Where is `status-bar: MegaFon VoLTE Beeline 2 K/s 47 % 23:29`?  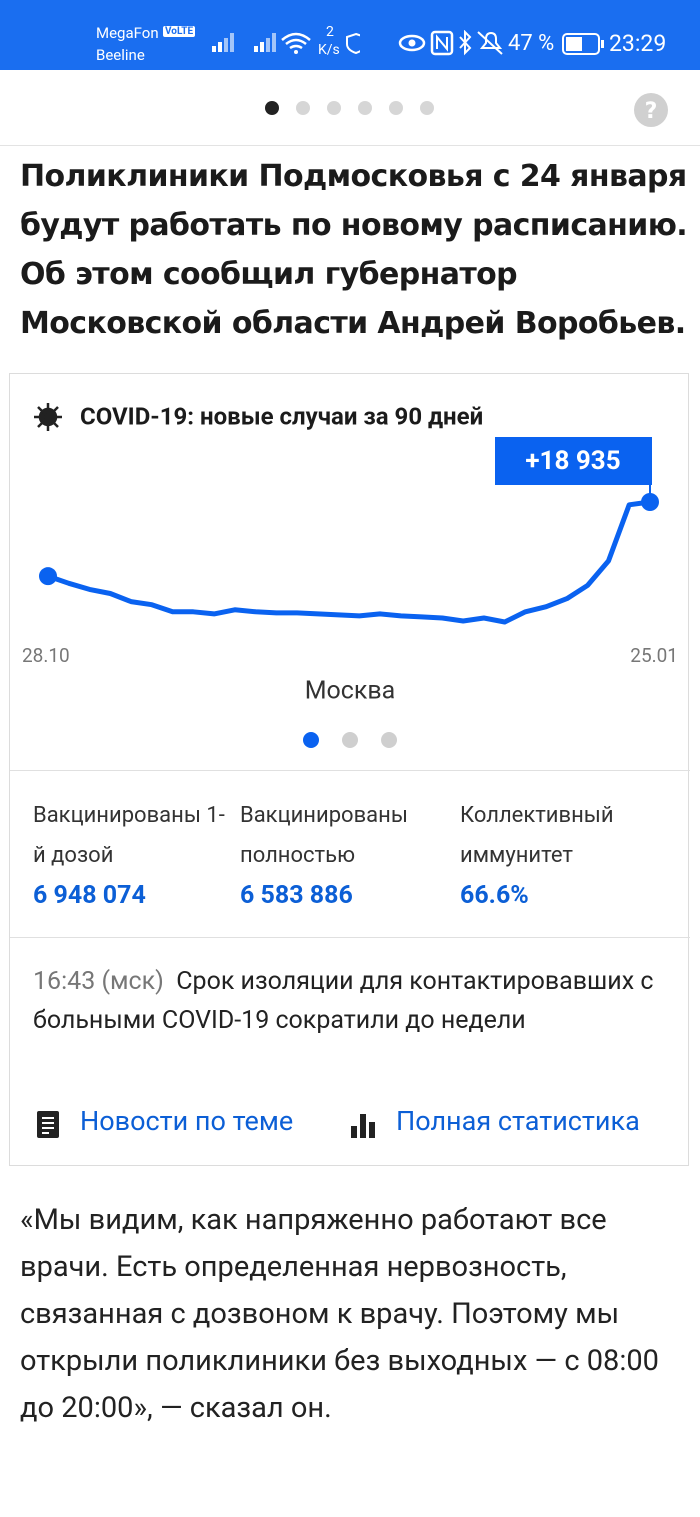 status-bar: MegaFon VoLTE Beeline 2 K/s 47 % 23:29 is located at coordinates (350, 35).